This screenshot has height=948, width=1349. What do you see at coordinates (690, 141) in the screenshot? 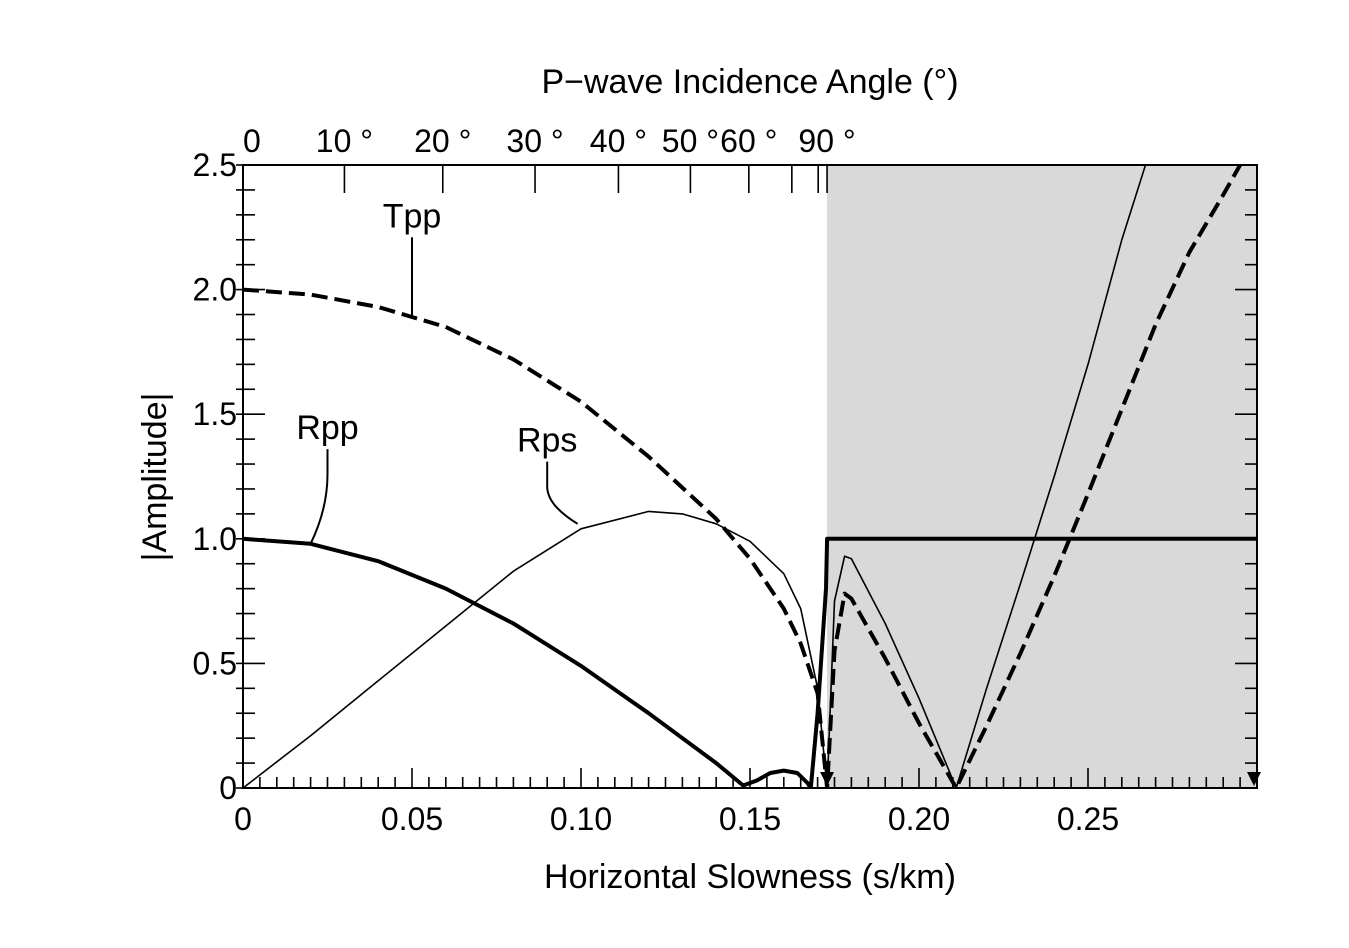
I see `top-tick-label: 50 °` at bounding box center [690, 141].